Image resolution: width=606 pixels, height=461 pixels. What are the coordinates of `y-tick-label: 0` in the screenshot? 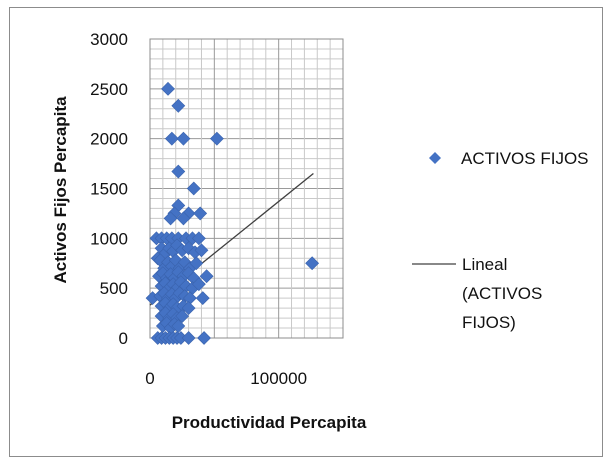 It's located at (123, 338).